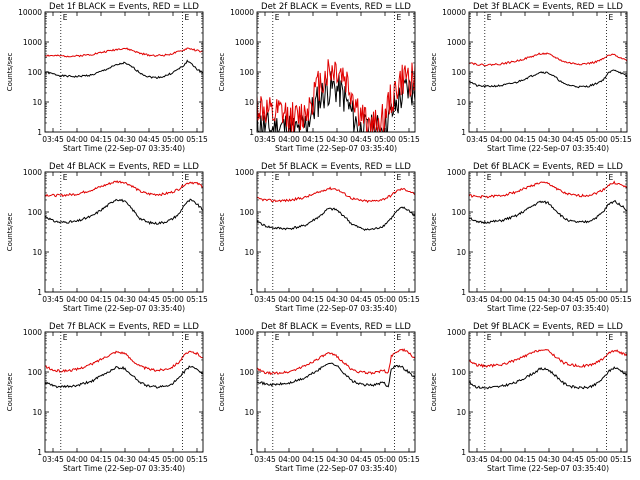  What do you see at coordinates (242, 12) in the screenshot?
I see `y-tick-label: 10000` at bounding box center [242, 12].